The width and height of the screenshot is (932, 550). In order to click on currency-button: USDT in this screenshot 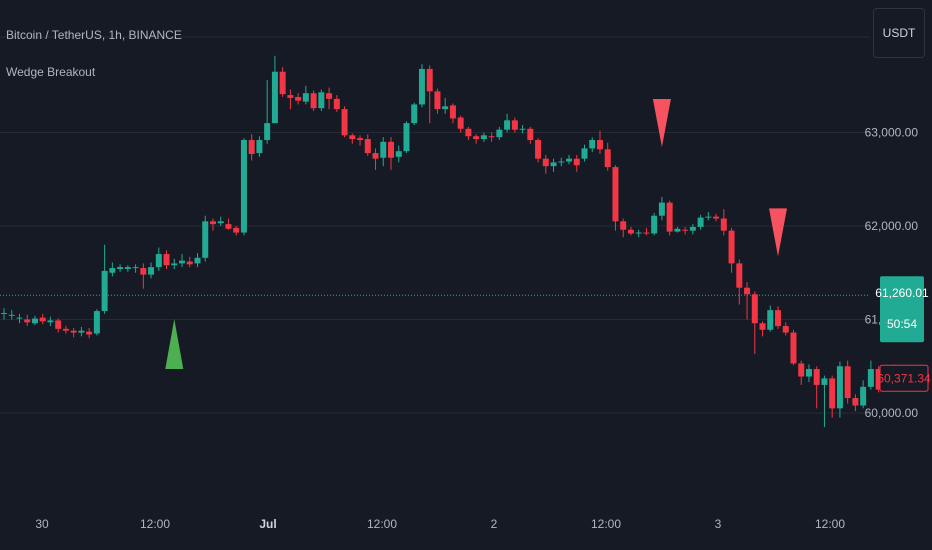, I will do `click(899, 33)`.